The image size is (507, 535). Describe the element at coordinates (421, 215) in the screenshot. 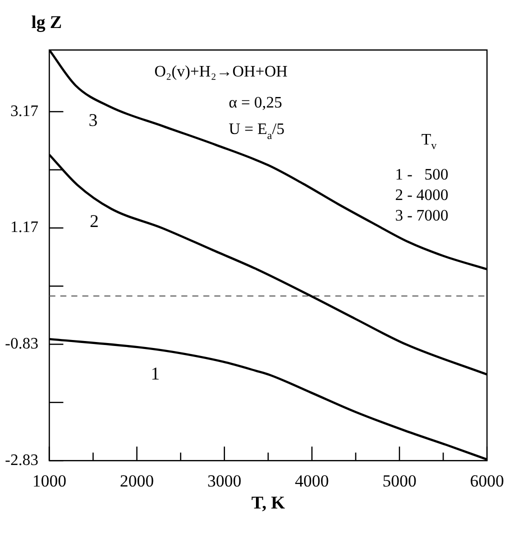

I see `annotation: 3 - 7000` at that location.